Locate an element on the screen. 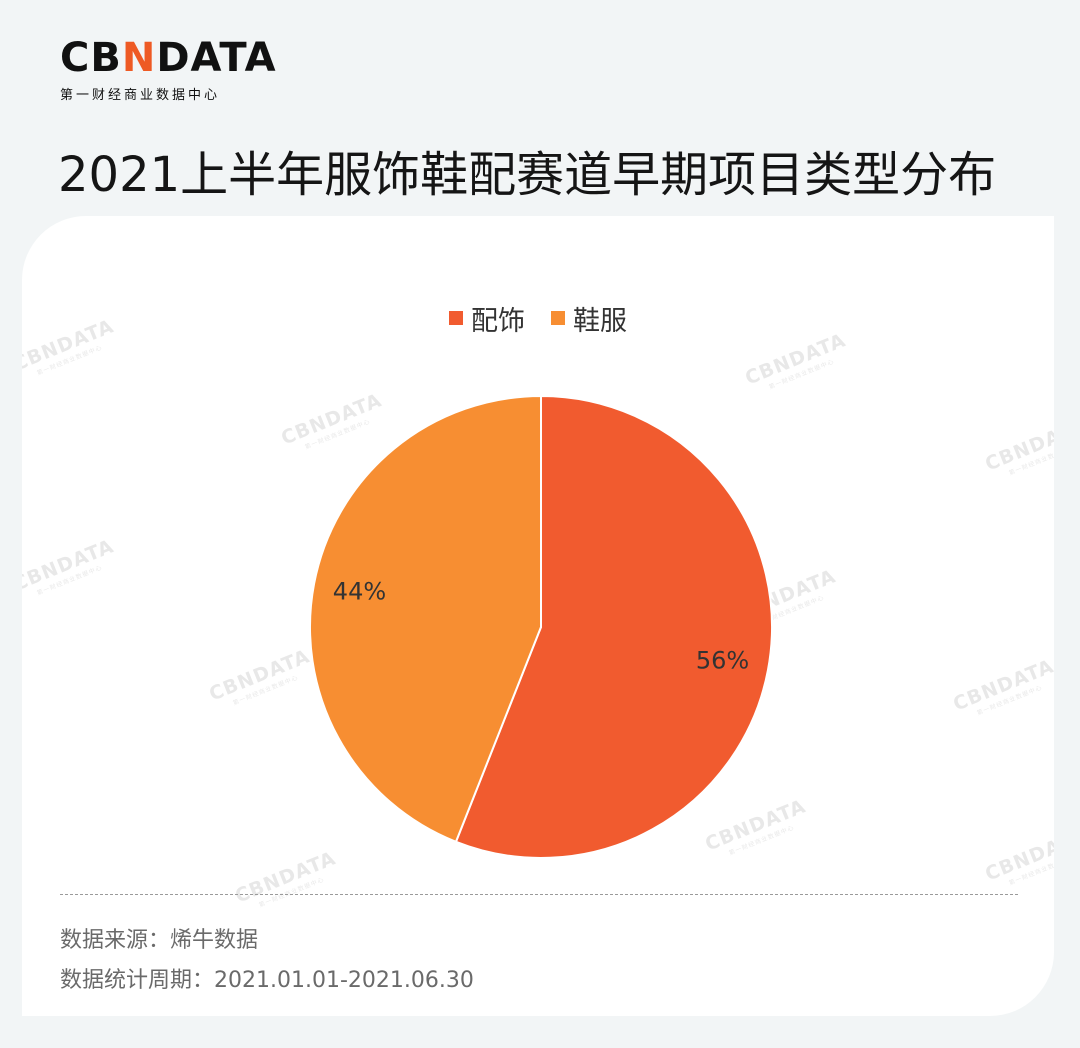 This screenshot has height=1048, width=1080. data-source: 数据来源：烯牛数据 is located at coordinates (159, 940).